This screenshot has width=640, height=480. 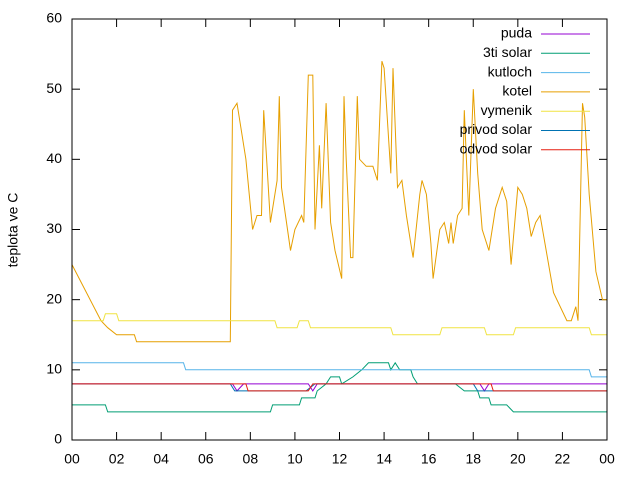 I want to click on y-tick-label: 0, so click(x=58, y=439).